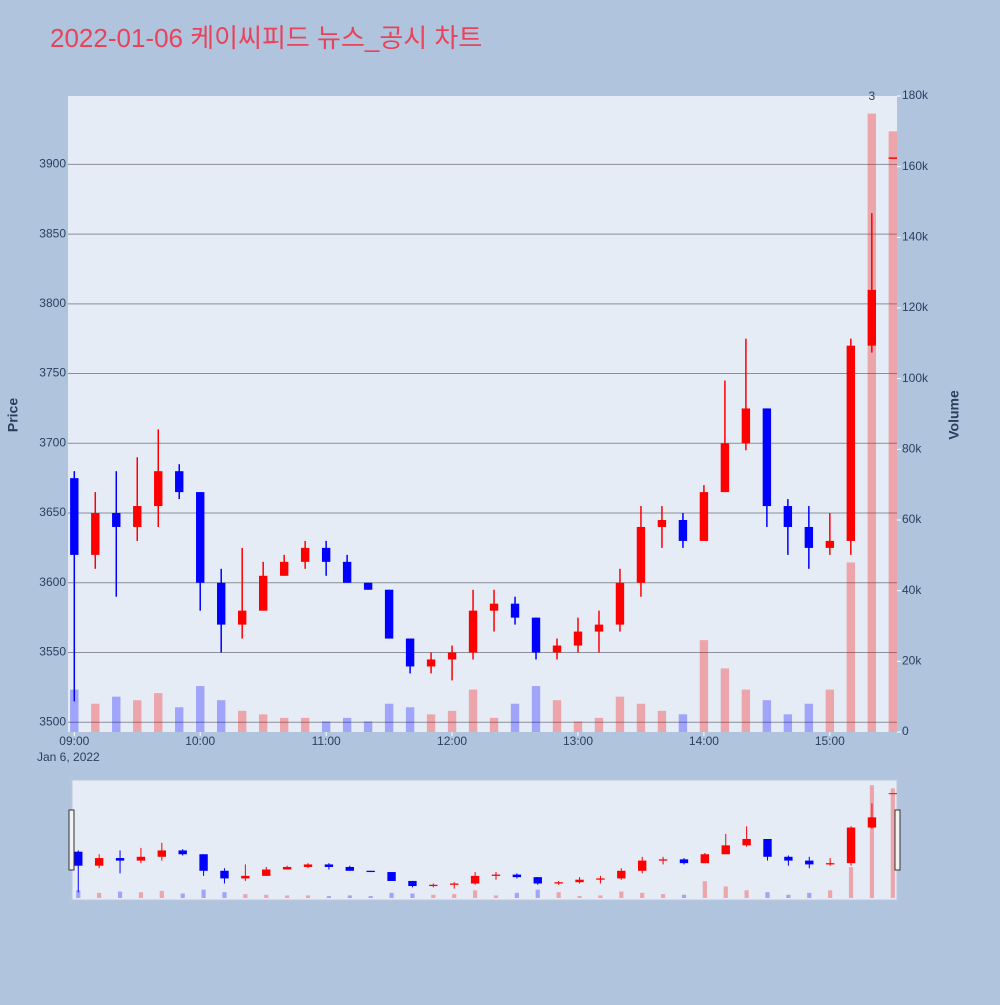  I want to click on y-tick-label: 3750, so click(52, 373).